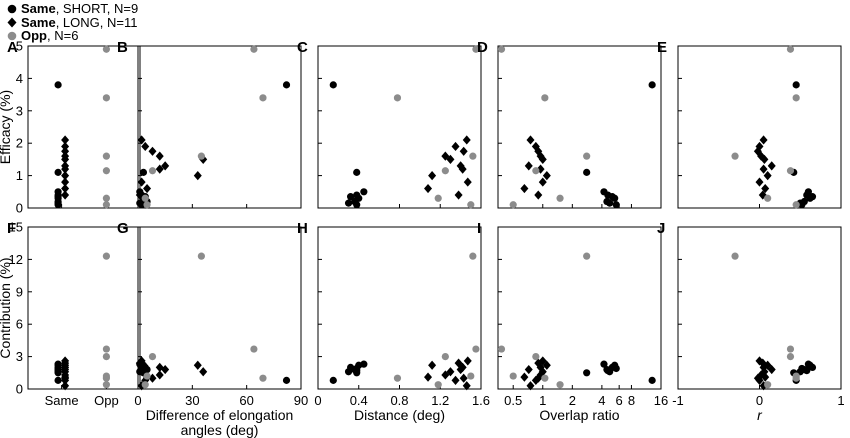 The height and width of the screenshot is (438, 850). Describe the element at coordinates (19, 78) in the screenshot. I see `y-tick-label: 4` at that location.